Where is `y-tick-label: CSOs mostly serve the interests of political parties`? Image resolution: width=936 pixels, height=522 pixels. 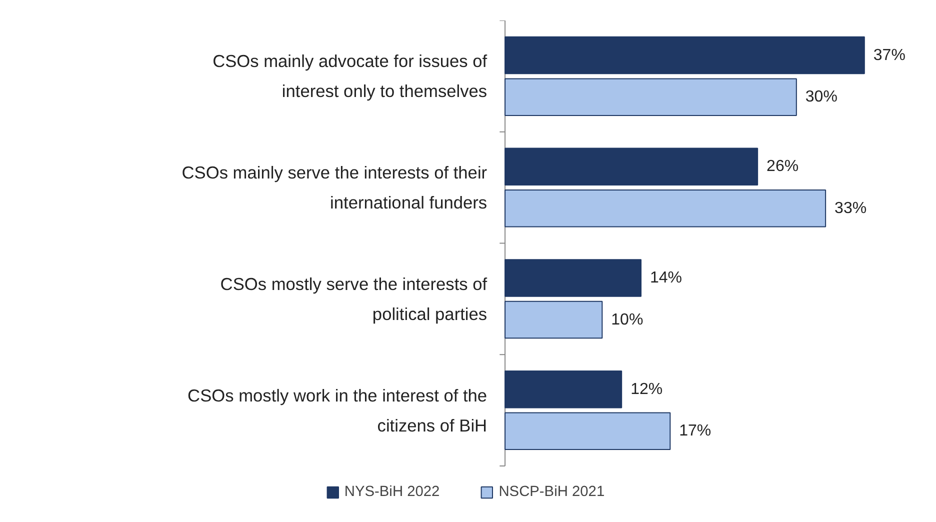
y-tick-label: CSOs mostly serve the interests of political parties is located at coordinates (354, 299).